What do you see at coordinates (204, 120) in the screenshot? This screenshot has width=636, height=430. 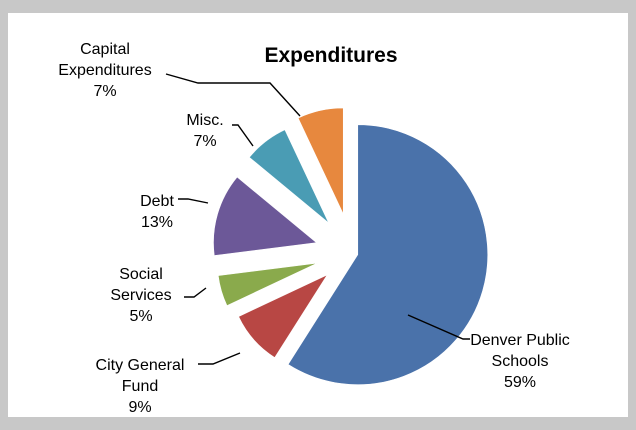 I see `data-label-line: Misc.` at bounding box center [204, 120].